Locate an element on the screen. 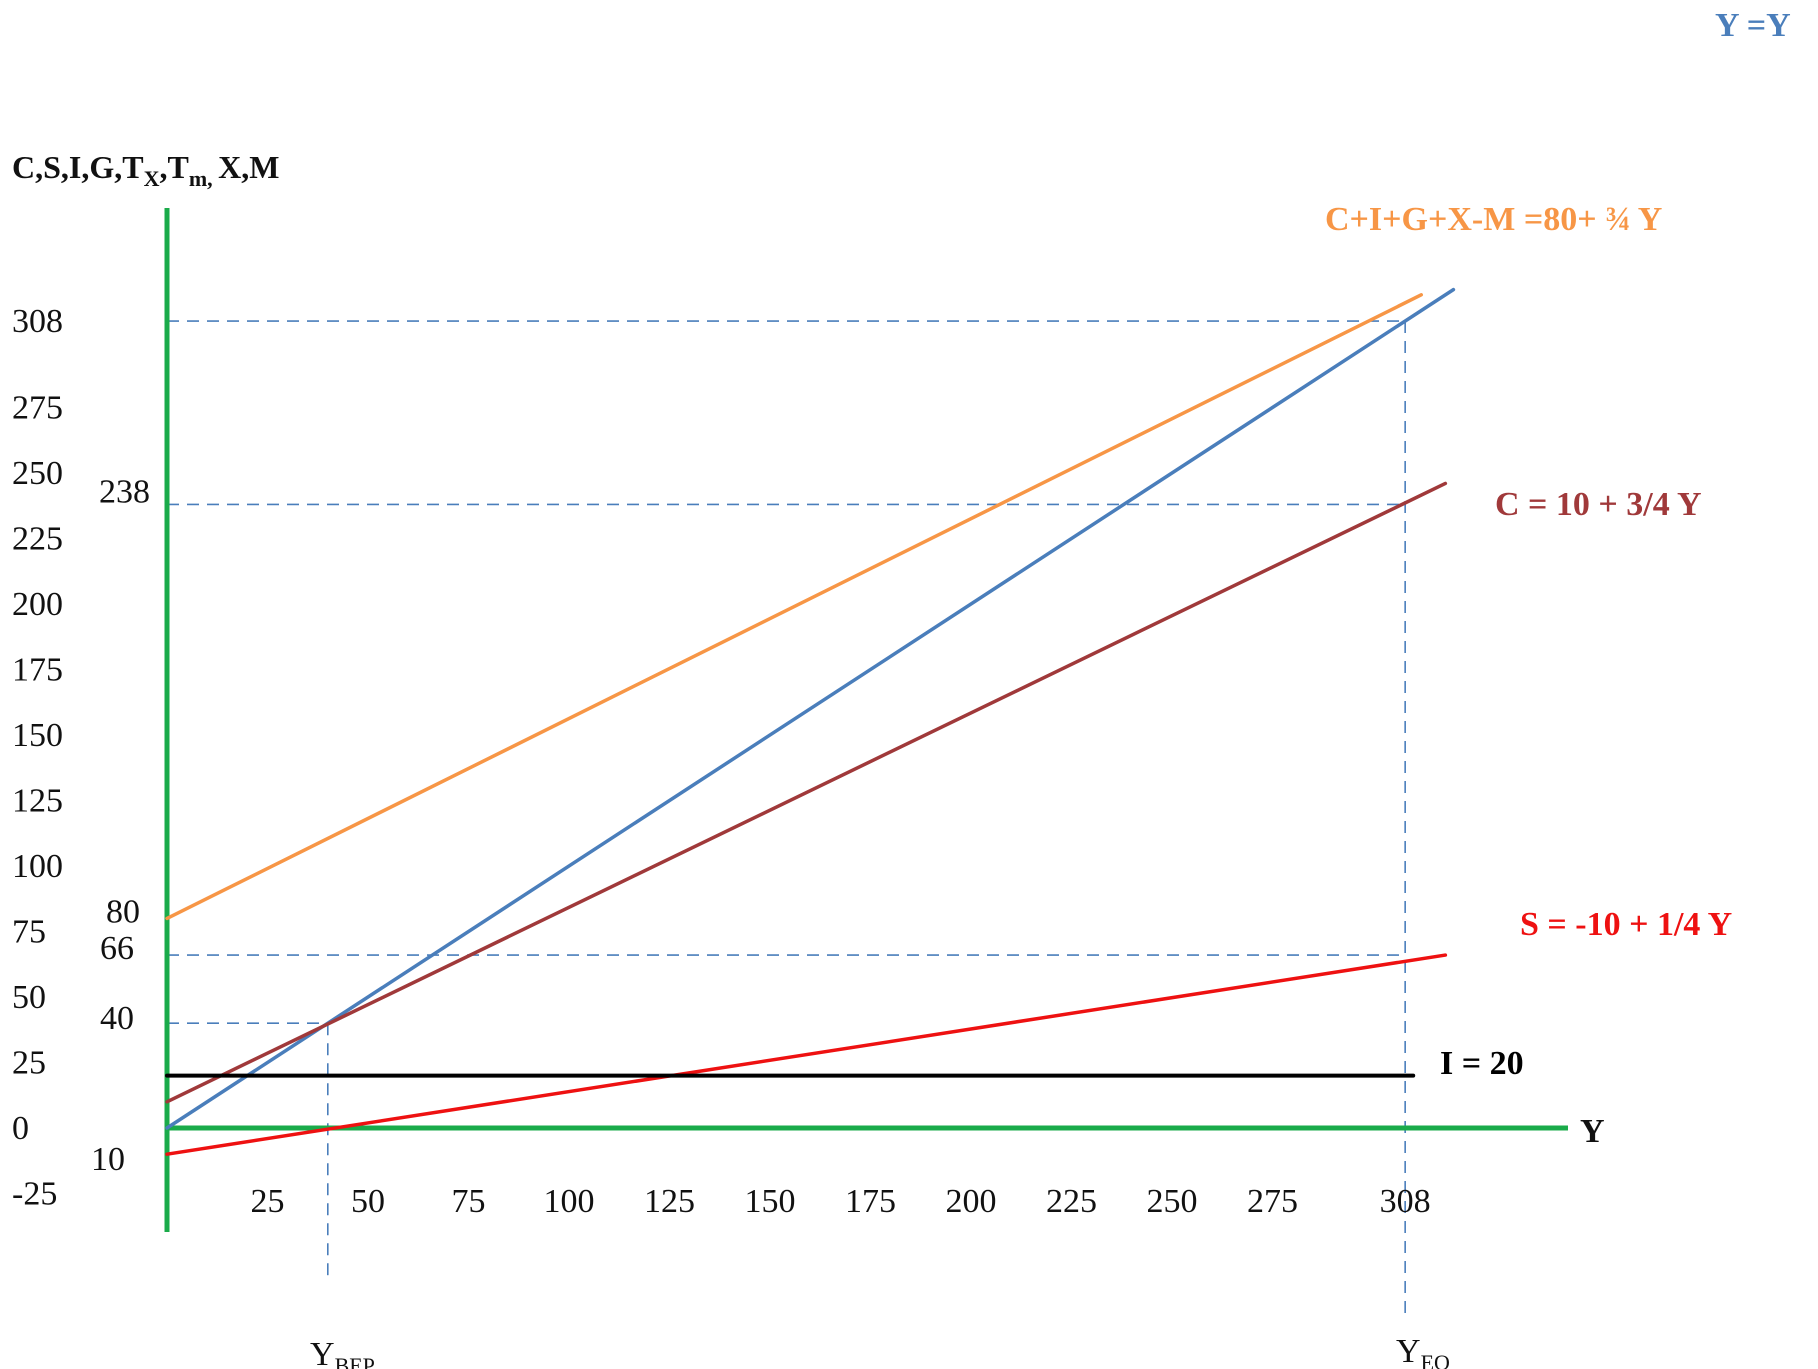 This screenshot has width=1818, height=1369. y-tick-label: 150 is located at coordinates (37, 735).